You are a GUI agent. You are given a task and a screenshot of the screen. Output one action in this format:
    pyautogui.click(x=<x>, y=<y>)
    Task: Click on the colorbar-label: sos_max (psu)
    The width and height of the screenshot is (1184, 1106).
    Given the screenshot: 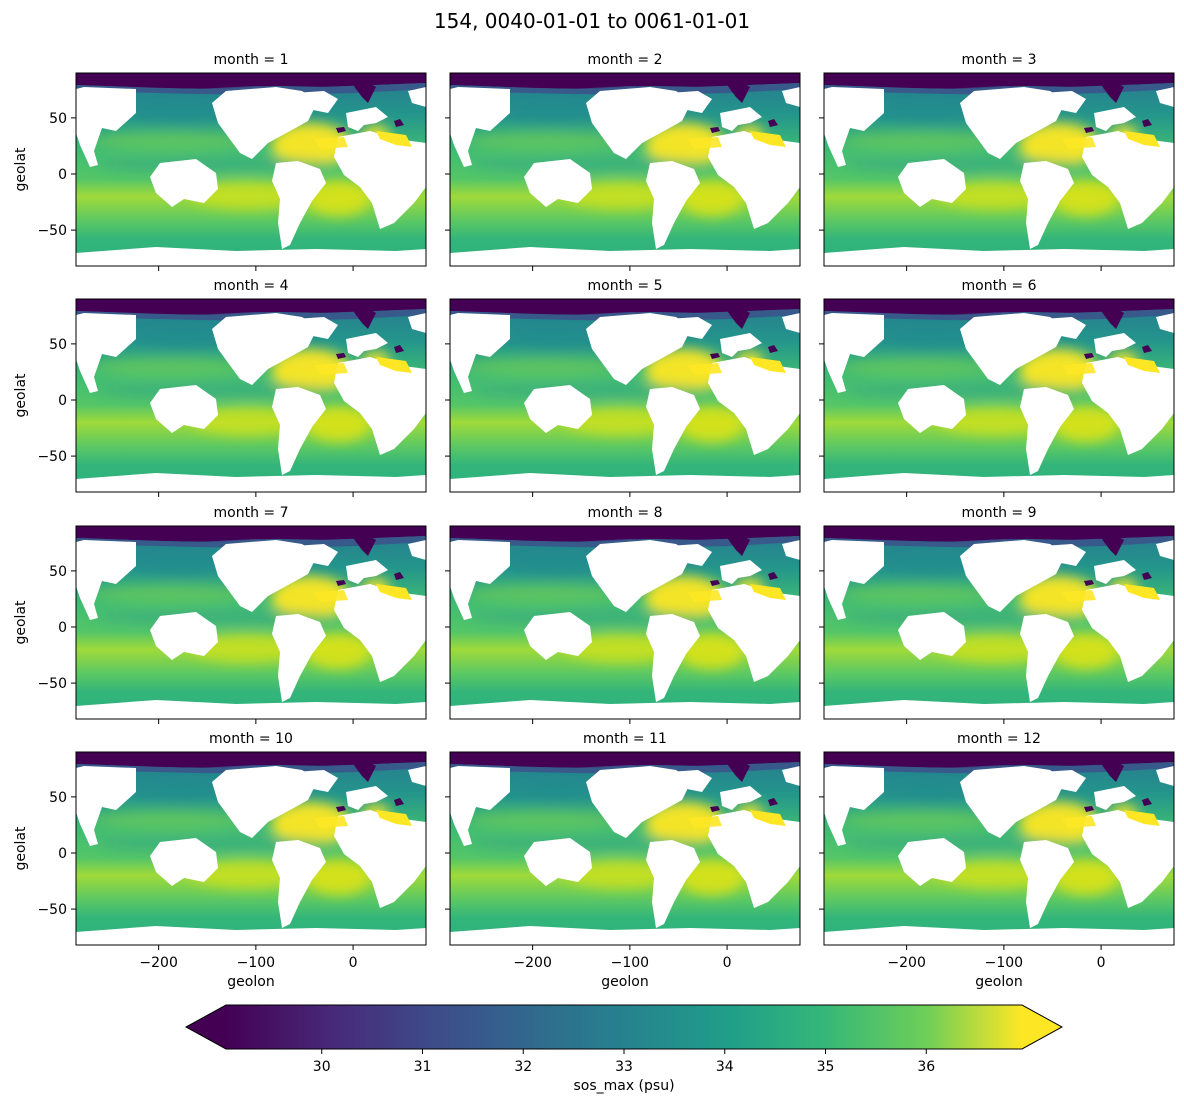 What is the action you would take?
    pyautogui.click(x=623, y=1086)
    